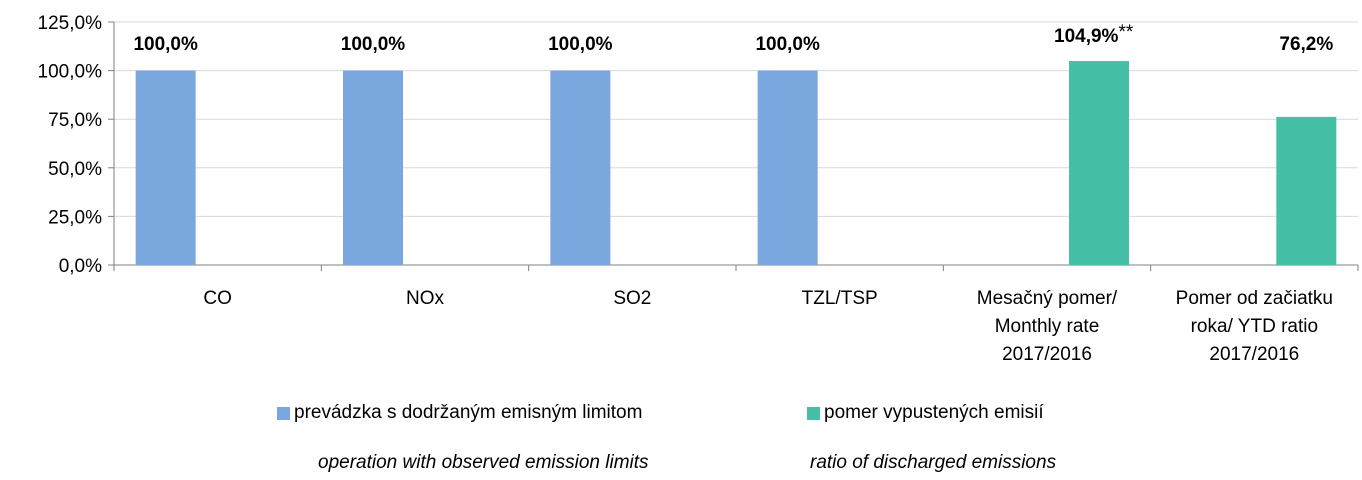  Describe the element at coordinates (483, 462) in the screenshot. I see `legend-subtitle-operation: operation with observed emission limits` at that location.